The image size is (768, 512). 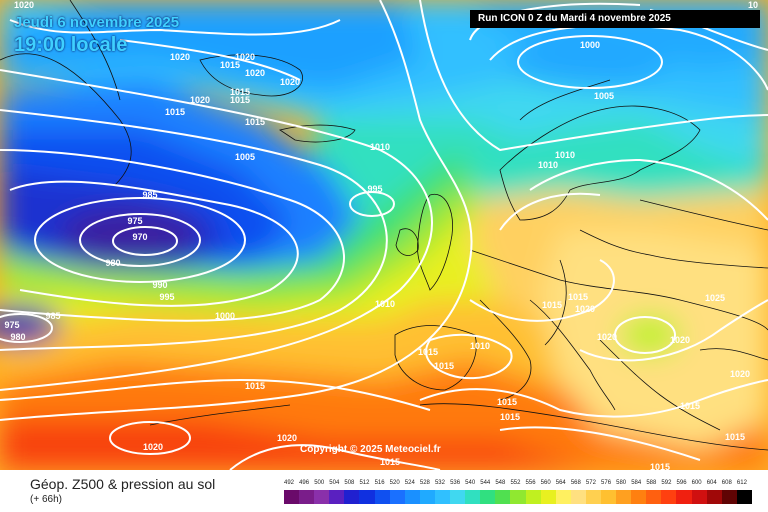 I want to click on scale-label: 568, so click(x=575, y=483).